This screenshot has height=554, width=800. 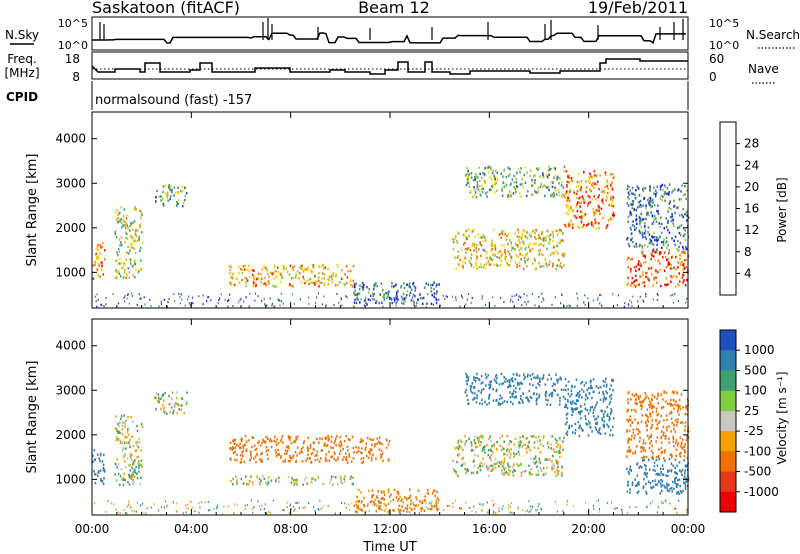 What do you see at coordinates (73, 23) in the screenshot?
I see `nsky-tick-high: 10^5` at bounding box center [73, 23].